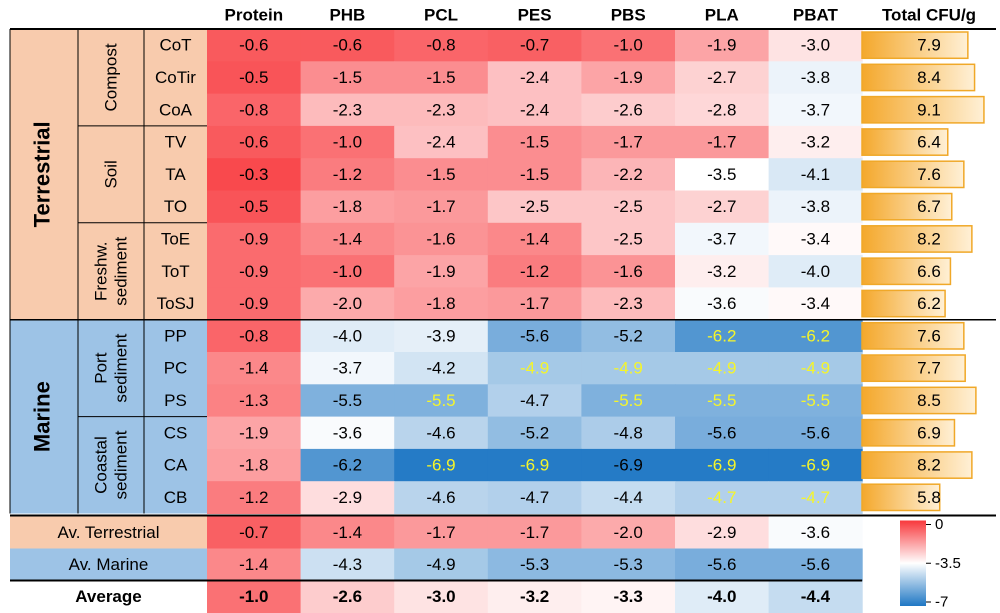  What do you see at coordinates (253, 45) in the screenshot?
I see `cell-value: -0.6` at bounding box center [253, 45].